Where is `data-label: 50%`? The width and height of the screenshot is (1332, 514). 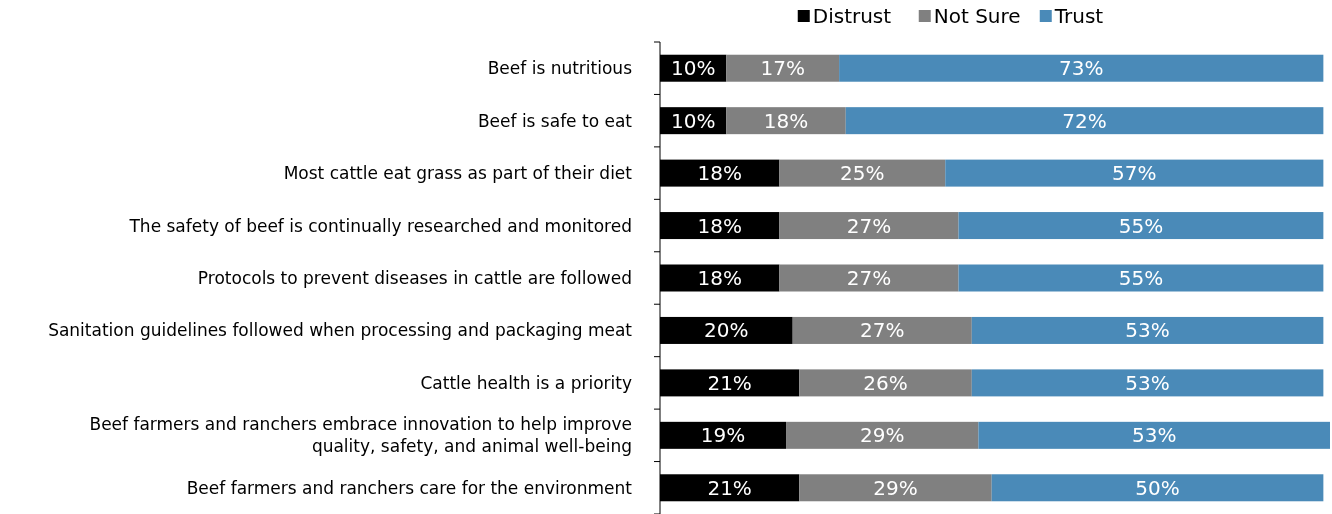
data-label: 50% is located at coordinates (1157, 487).